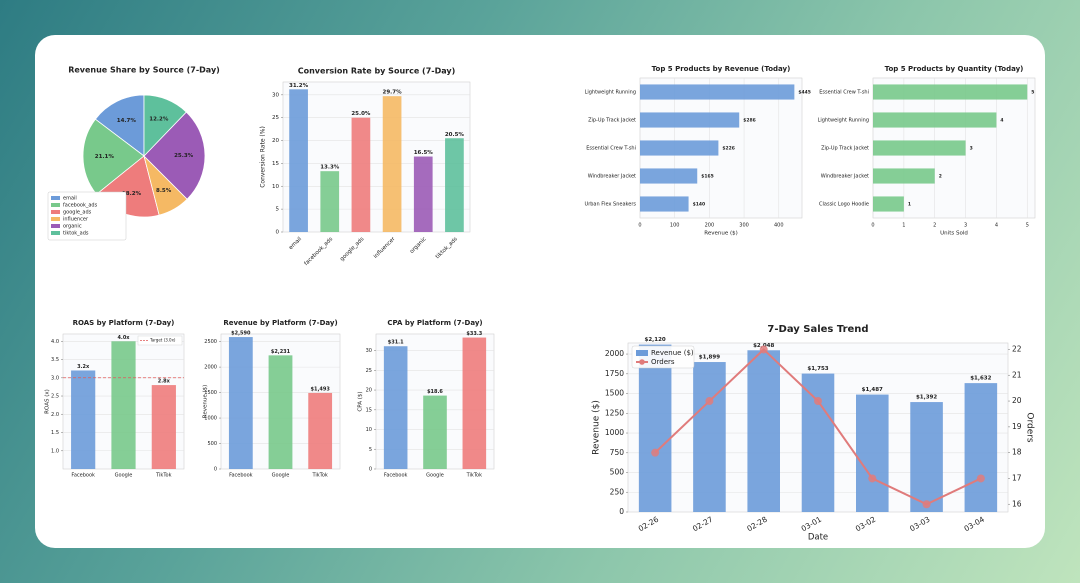  Describe the element at coordinates (954, 234) in the screenshot. I see `axis-label: Units Sold` at that location.